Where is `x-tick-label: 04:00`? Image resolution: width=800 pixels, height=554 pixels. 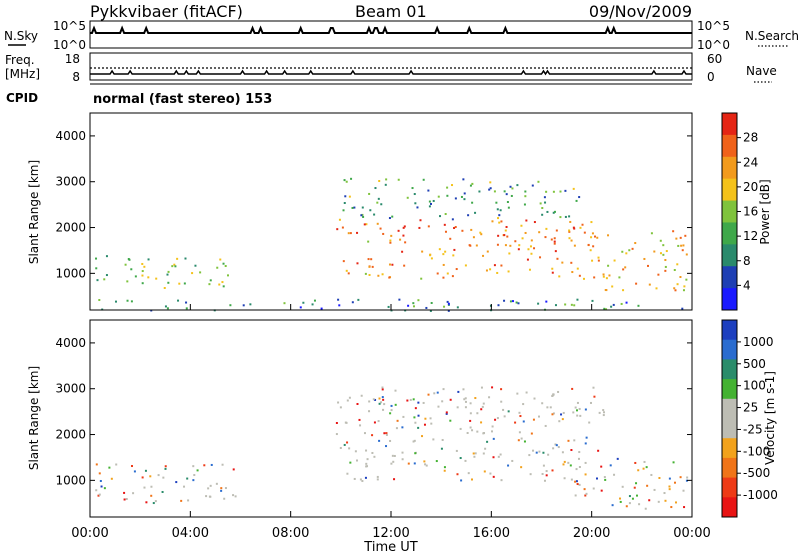 x-tick-label: 04:00 is located at coordinates (190, 533).